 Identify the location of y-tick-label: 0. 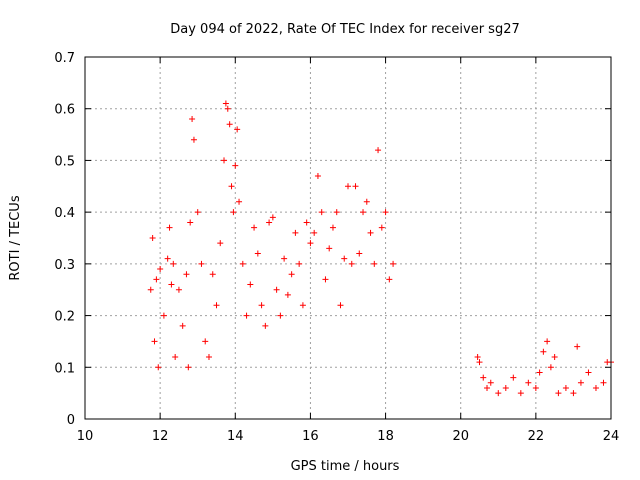
(71, 420).